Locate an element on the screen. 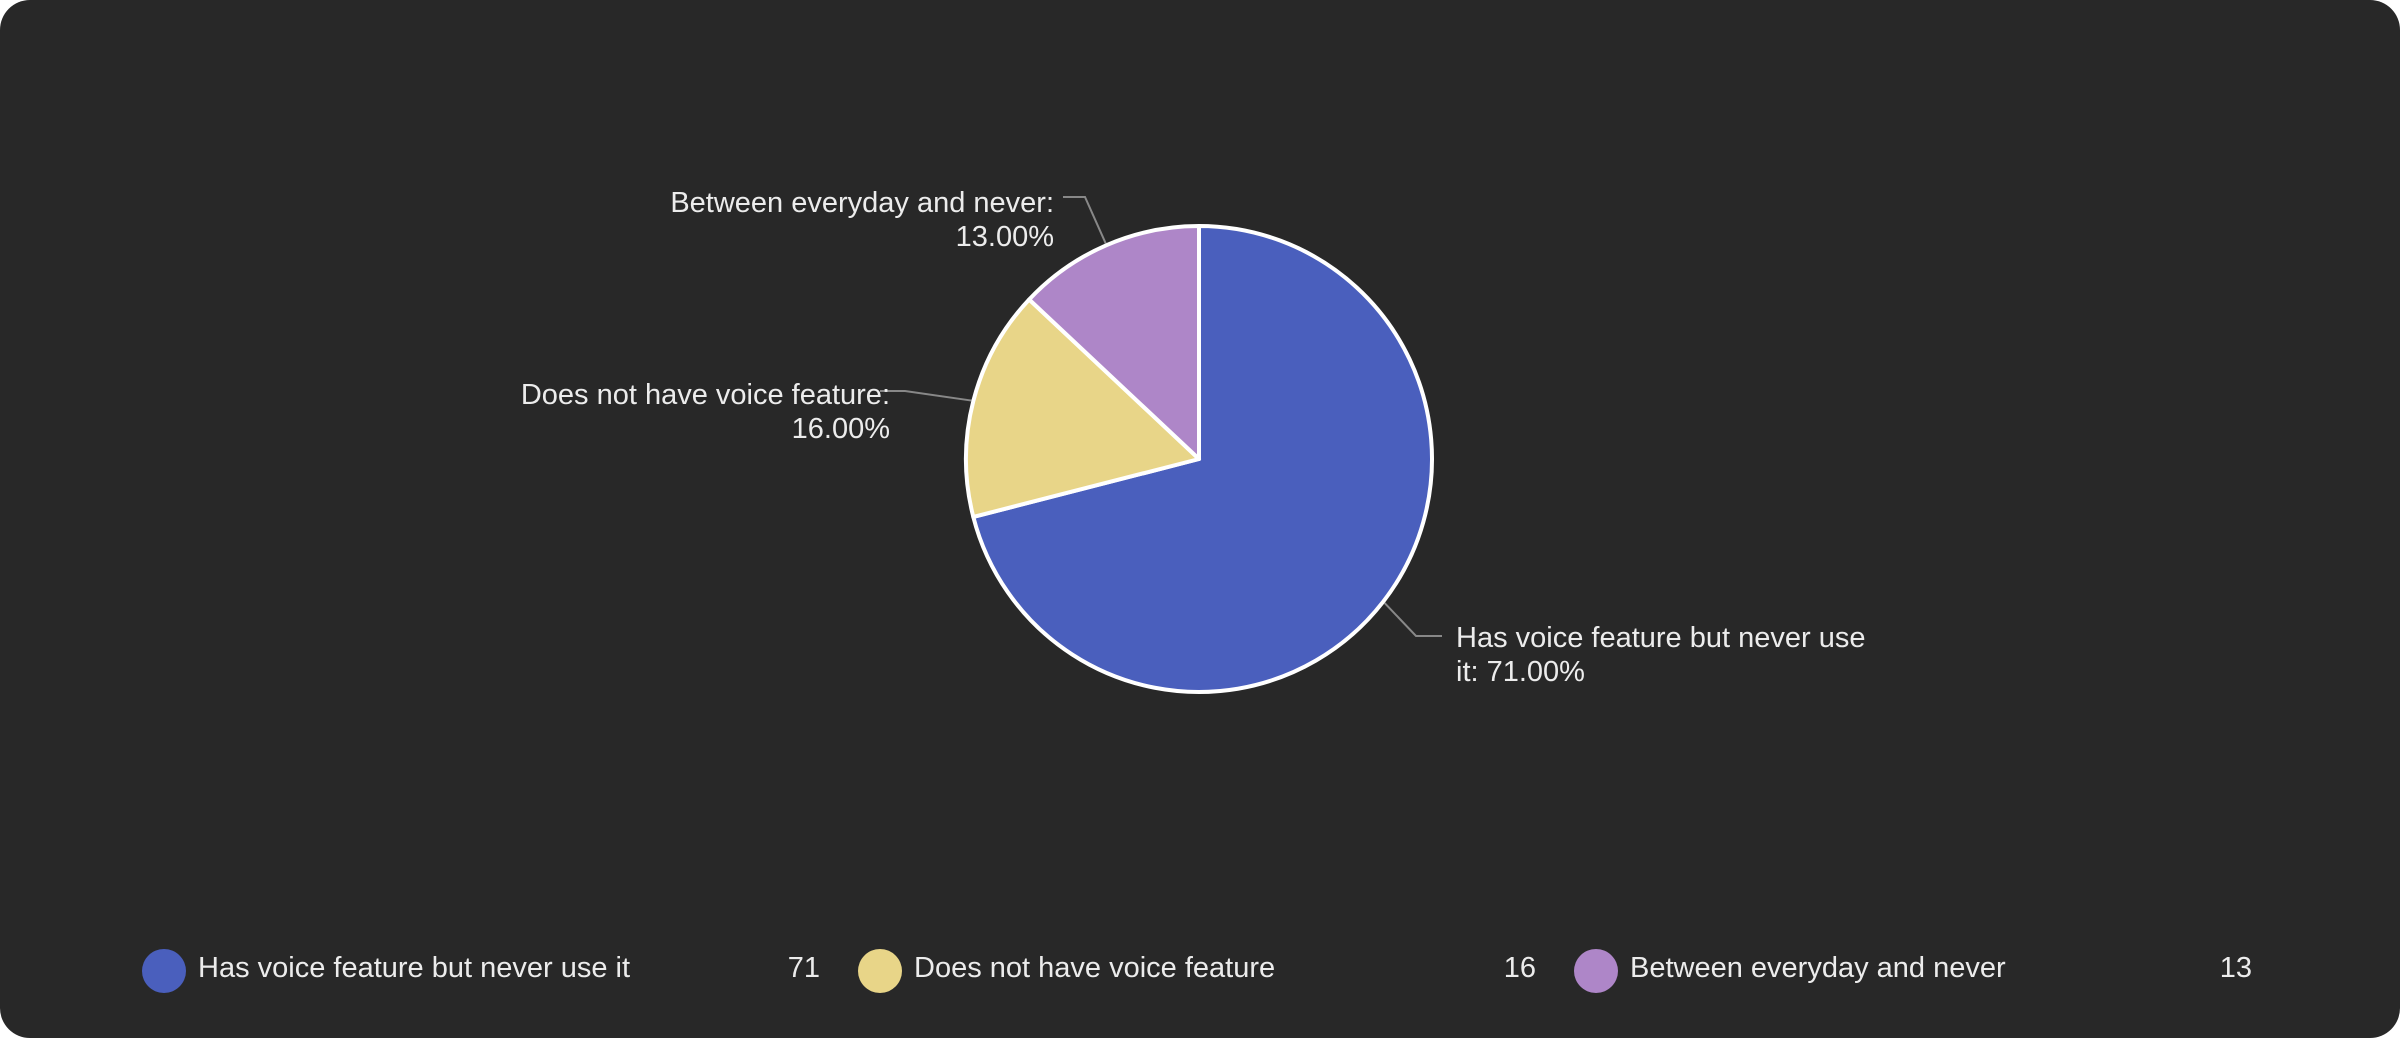 The width and height of the screenshot is (2400, 1038). slice-label-between-everyday-never: 13.00% is located at coordinates (1005, 237).